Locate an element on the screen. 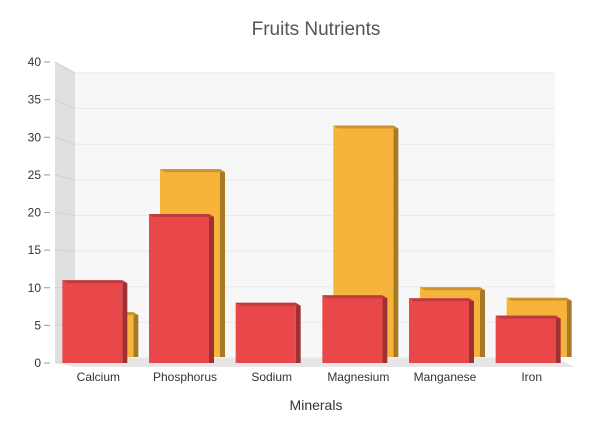 This screenshot has width=592, height=433. category-iron is located at coordinates (533, 330).